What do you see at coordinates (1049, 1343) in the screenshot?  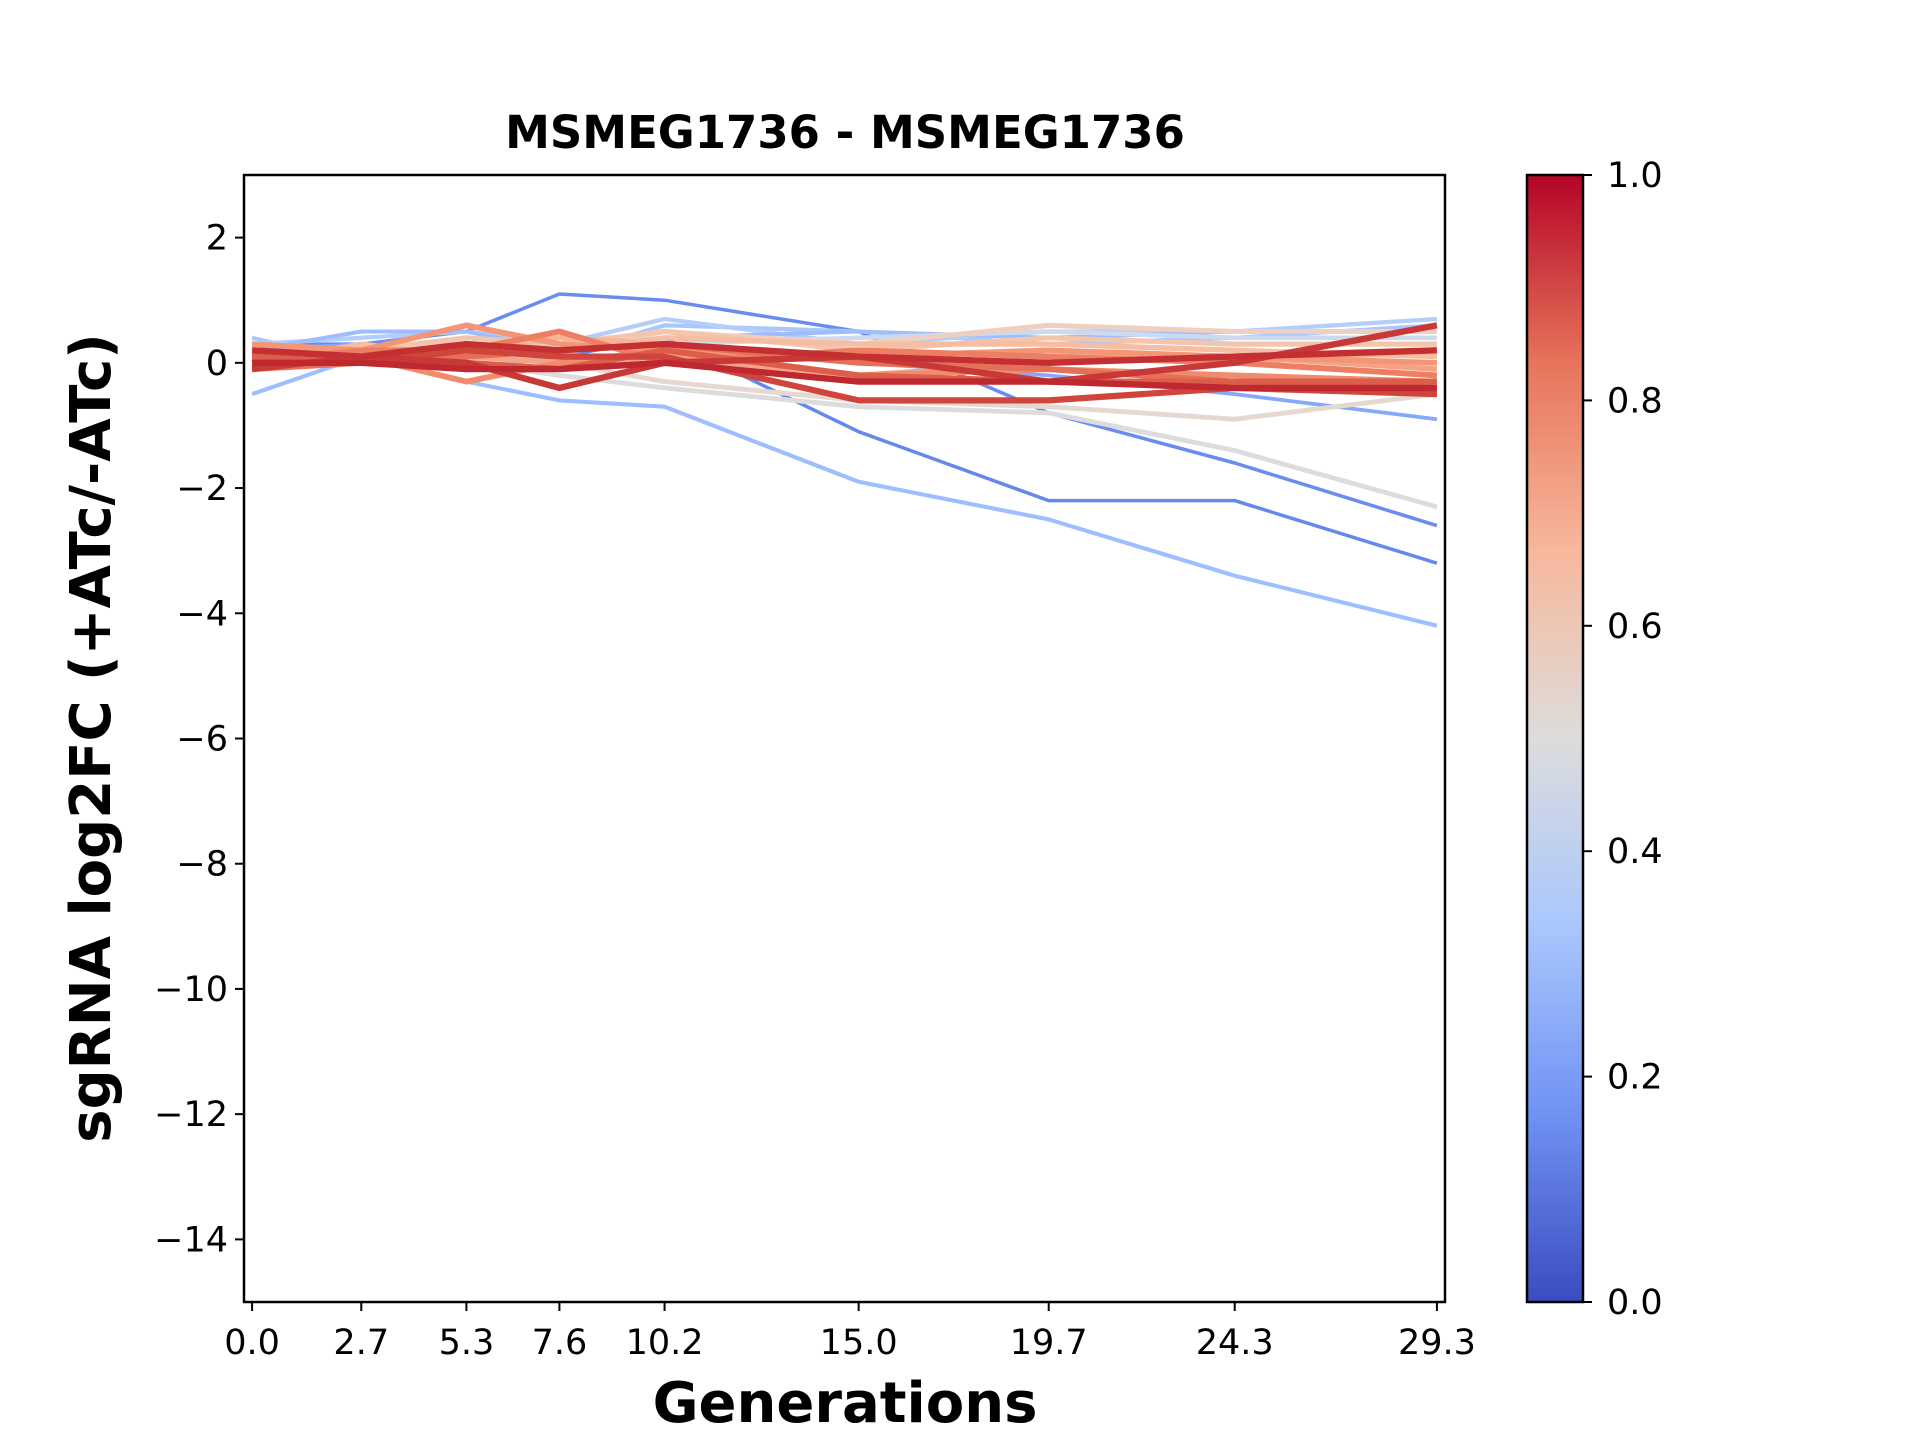 I see `x-tick-label: 19.7` at bounding box center [1049, 1343].